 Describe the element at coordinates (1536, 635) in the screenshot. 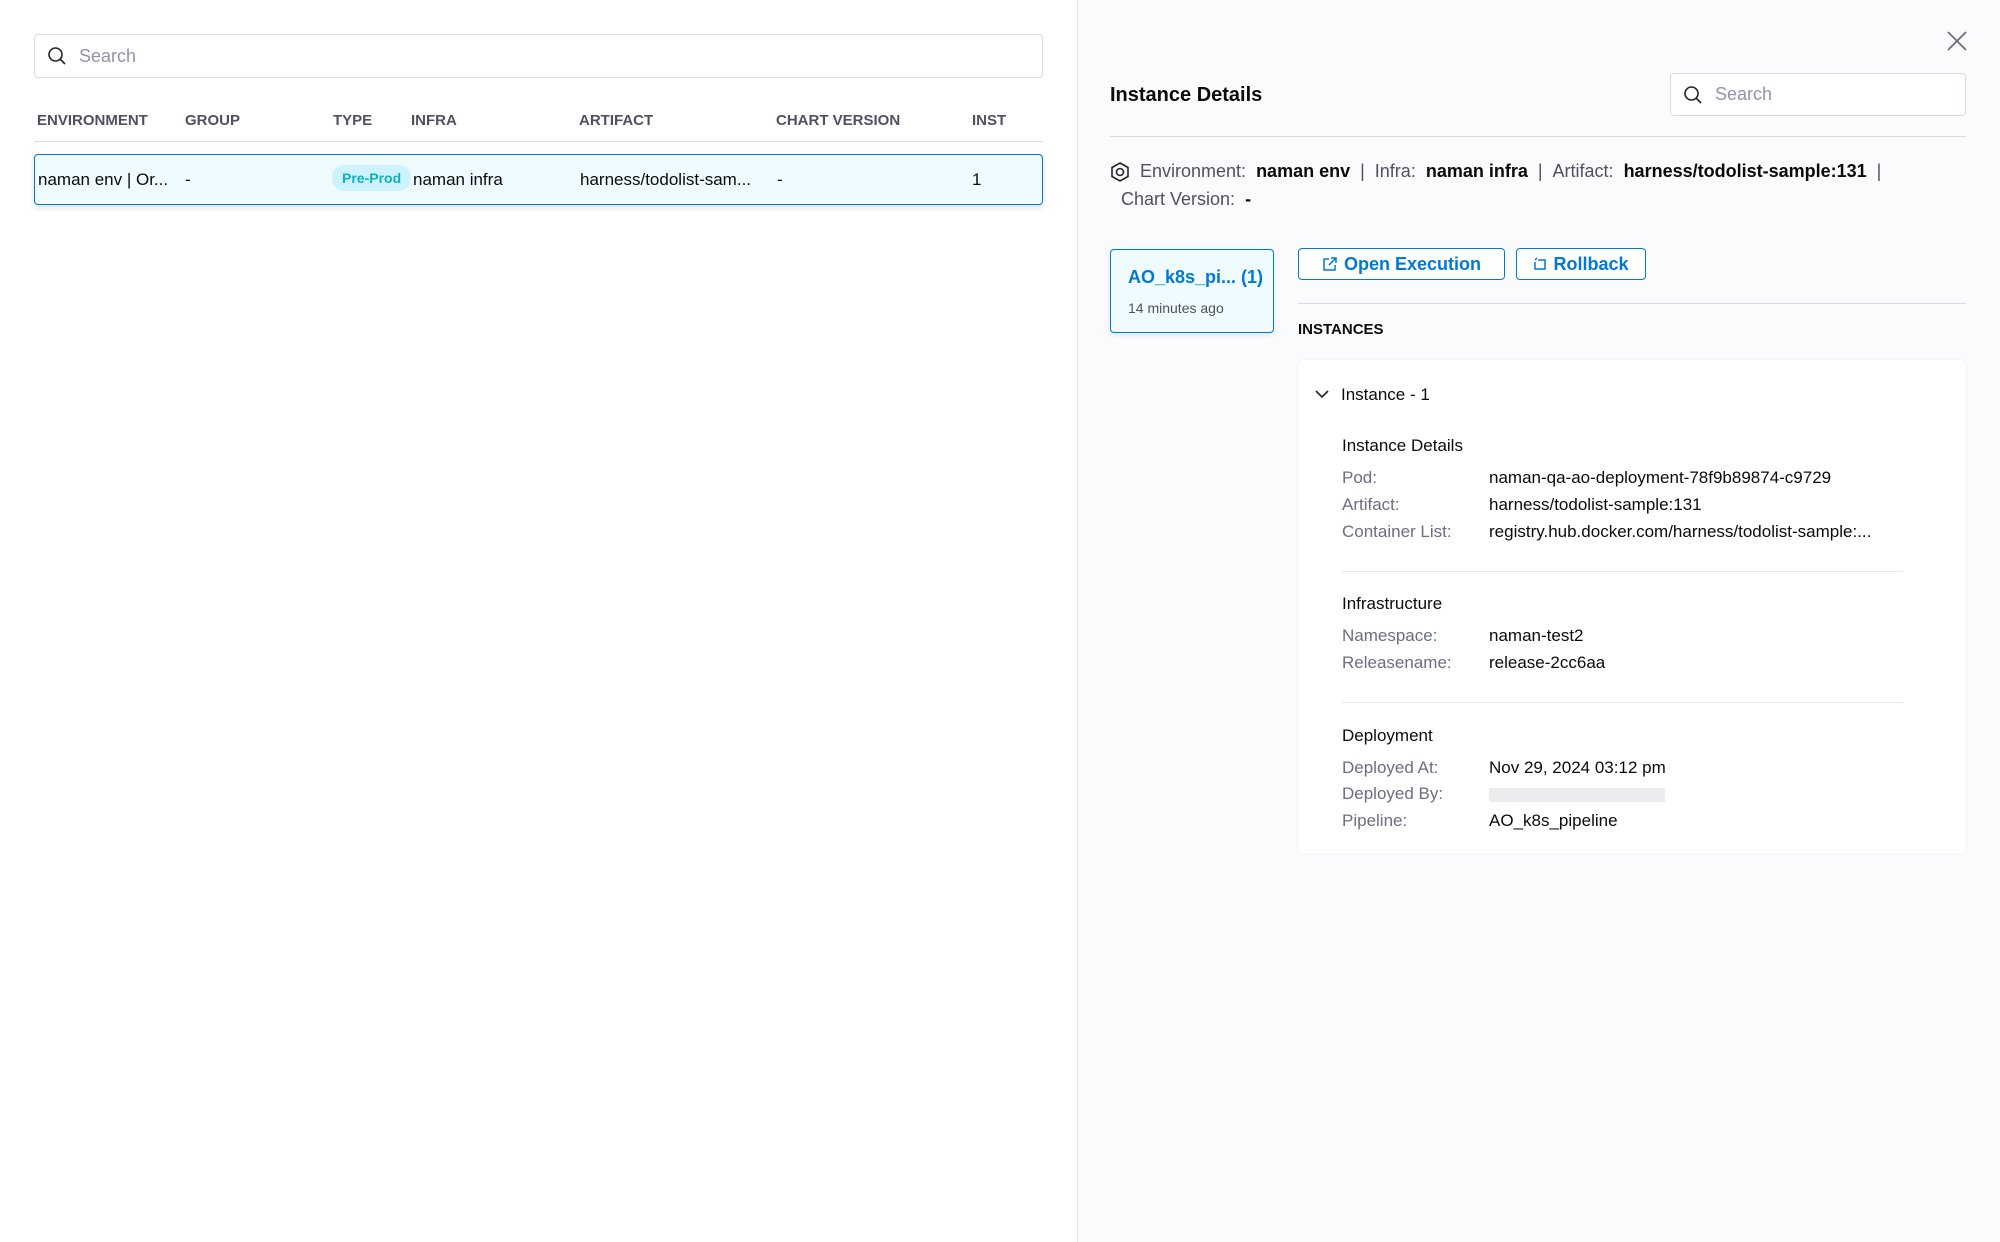

I see `namespace-value: naman-test2` at that location.